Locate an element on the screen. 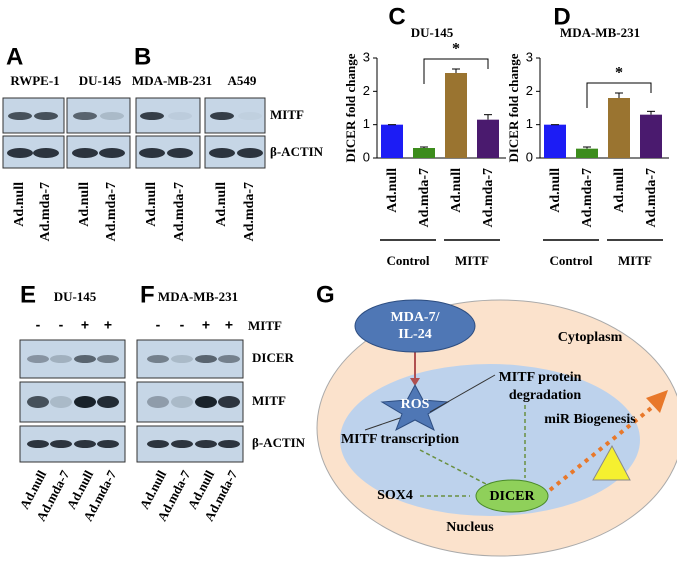  node-label: miR Biogenesis is located at coordinates (590, 419).